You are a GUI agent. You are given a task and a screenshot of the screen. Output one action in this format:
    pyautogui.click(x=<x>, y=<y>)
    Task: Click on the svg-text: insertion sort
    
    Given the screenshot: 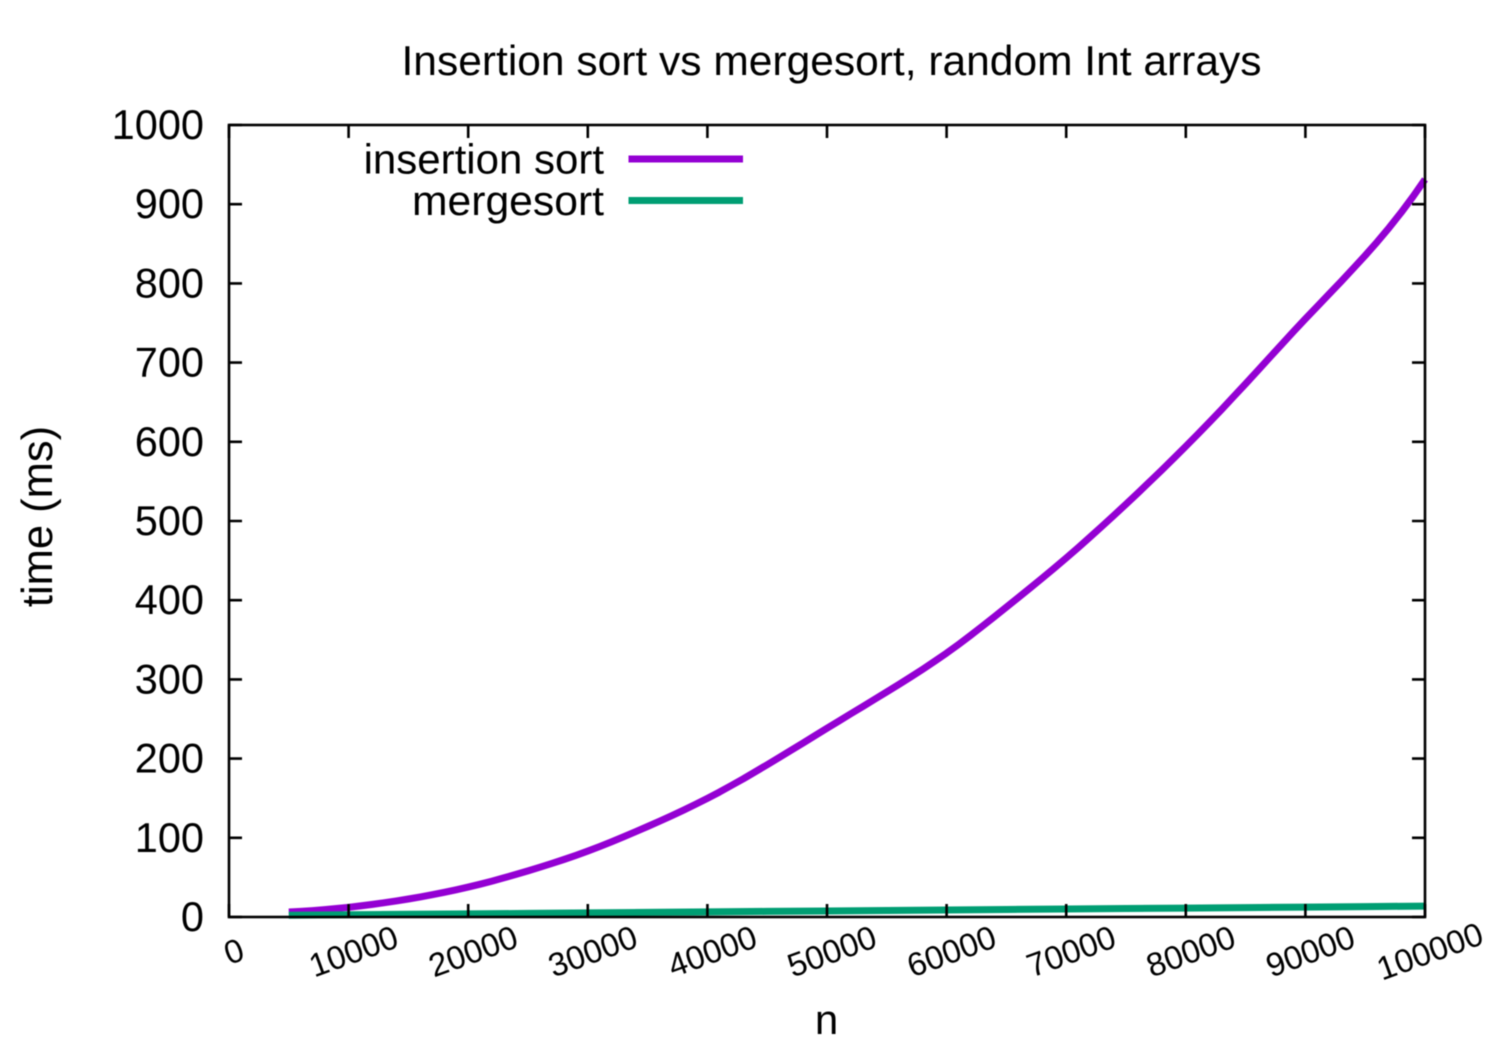 What is the action you would take?
    pyautogui.click(x=484, y=159)
    